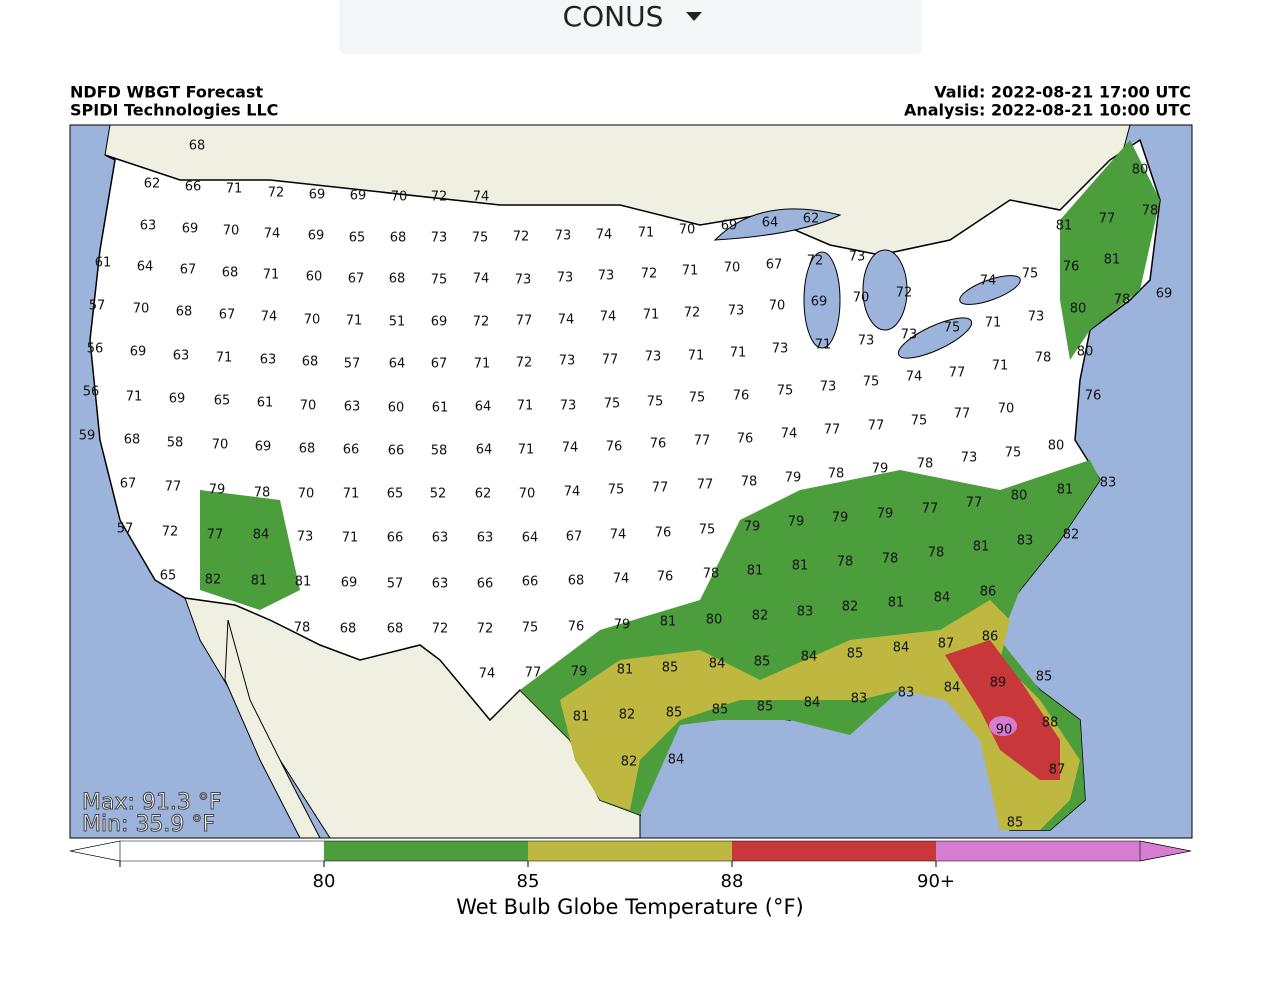 This screenshot has width=1261, height=986. Describe the element at coordinates (272, 728) in the screenshot. I see `baja` at that location.